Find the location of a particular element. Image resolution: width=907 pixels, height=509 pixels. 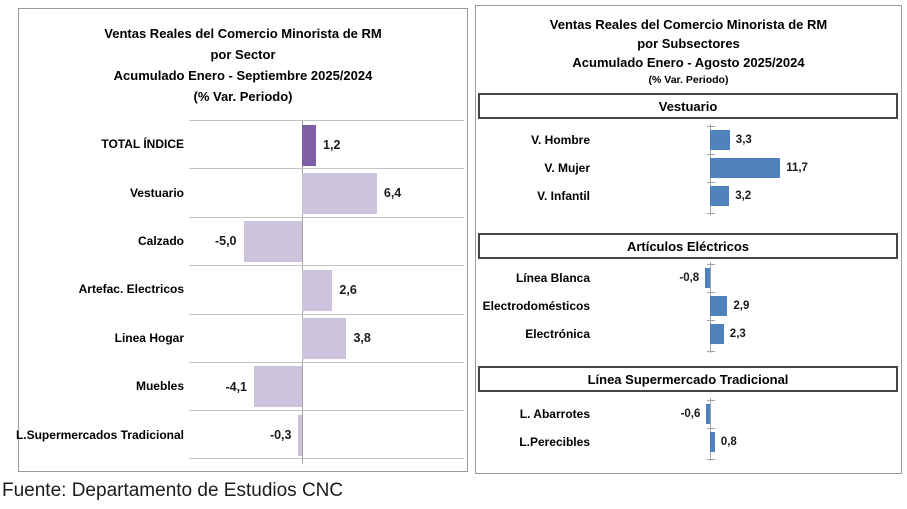

plot-cell: -0,6 is located at coordinates (744, 414).